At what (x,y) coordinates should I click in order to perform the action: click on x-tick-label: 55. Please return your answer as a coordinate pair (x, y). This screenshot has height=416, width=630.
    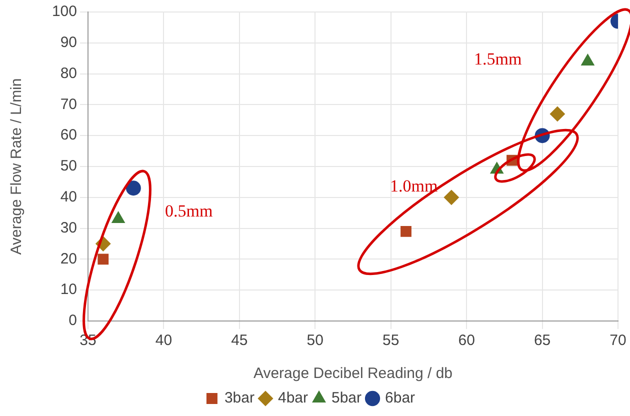
    Looking at the image, I should click on (391, 341).